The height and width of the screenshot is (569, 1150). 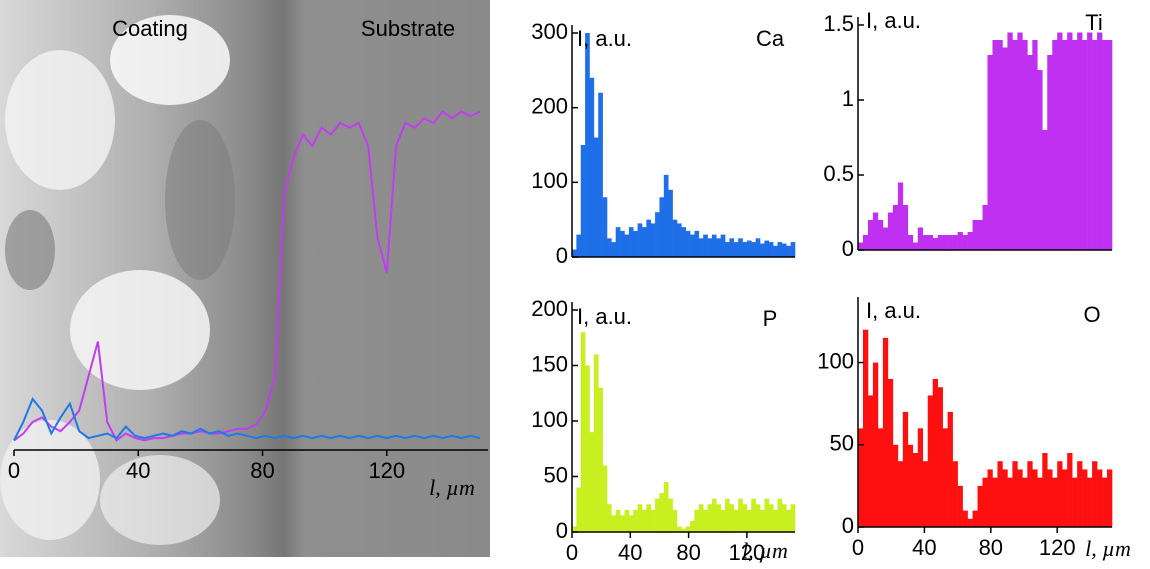 I want to click on x-tick-label: 40, so click(x=924, y=547).